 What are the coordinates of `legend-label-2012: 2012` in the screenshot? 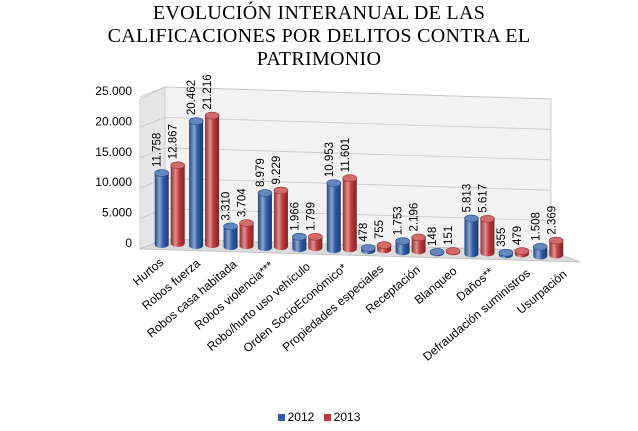 It's located at (301, 417).